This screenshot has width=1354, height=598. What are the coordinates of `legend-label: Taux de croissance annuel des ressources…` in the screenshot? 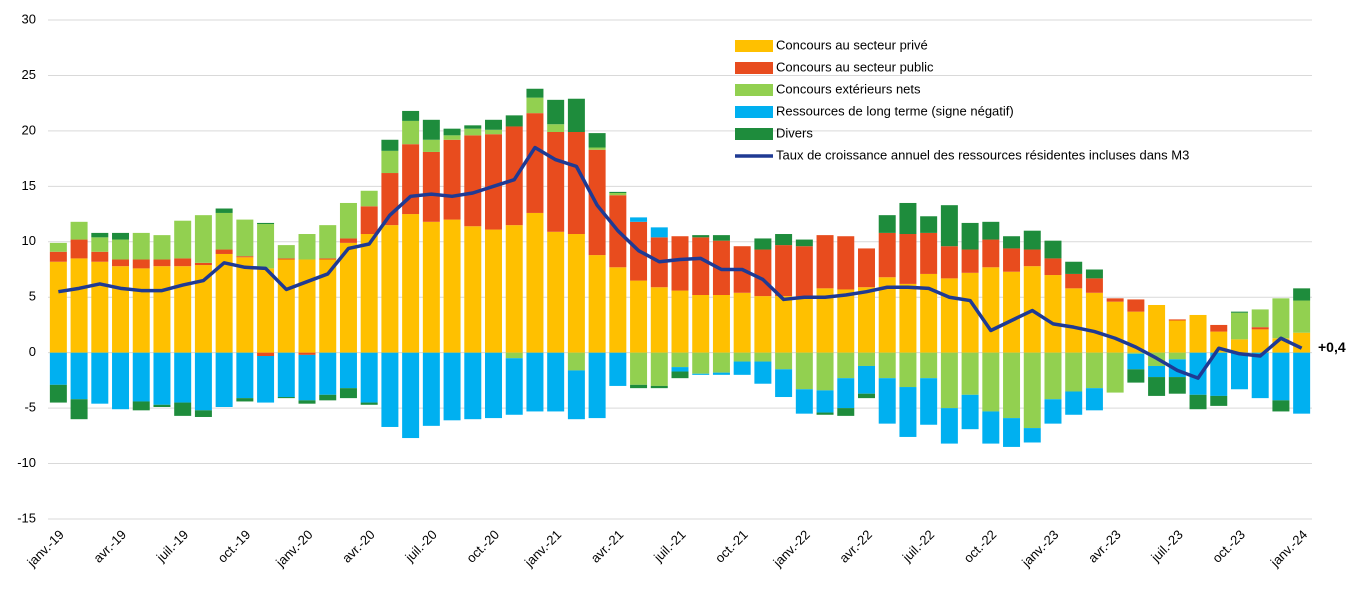 It's located at (982, 154).